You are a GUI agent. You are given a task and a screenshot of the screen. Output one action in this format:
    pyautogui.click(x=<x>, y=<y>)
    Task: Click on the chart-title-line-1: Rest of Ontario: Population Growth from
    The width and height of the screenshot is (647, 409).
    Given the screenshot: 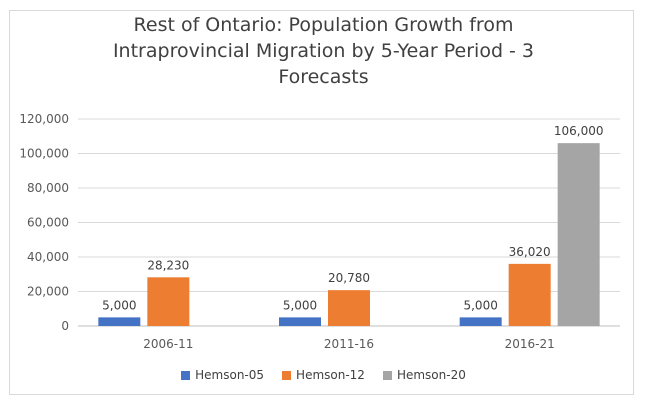 What is the action you would take?
    pyautogui.click(x=323, y=25)
    